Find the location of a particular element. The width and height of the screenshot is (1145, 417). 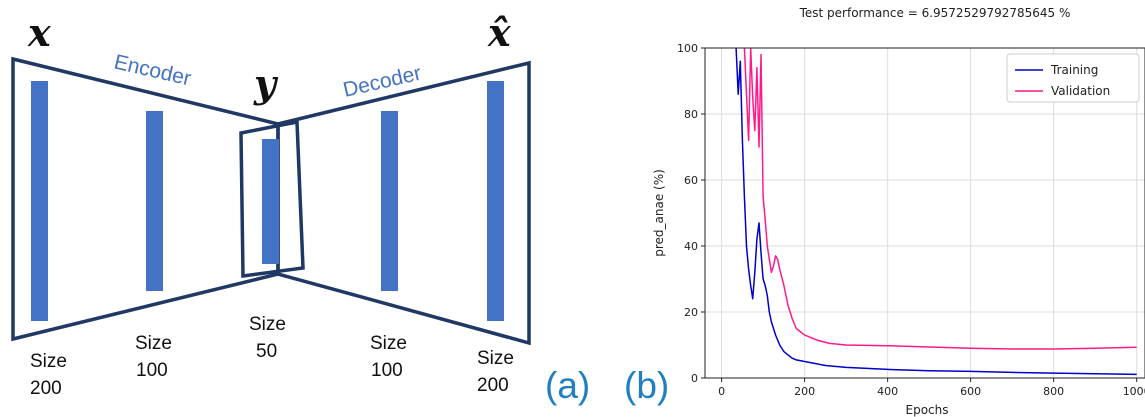

y-tick-label: 60 is located at coordinates (691, 180).